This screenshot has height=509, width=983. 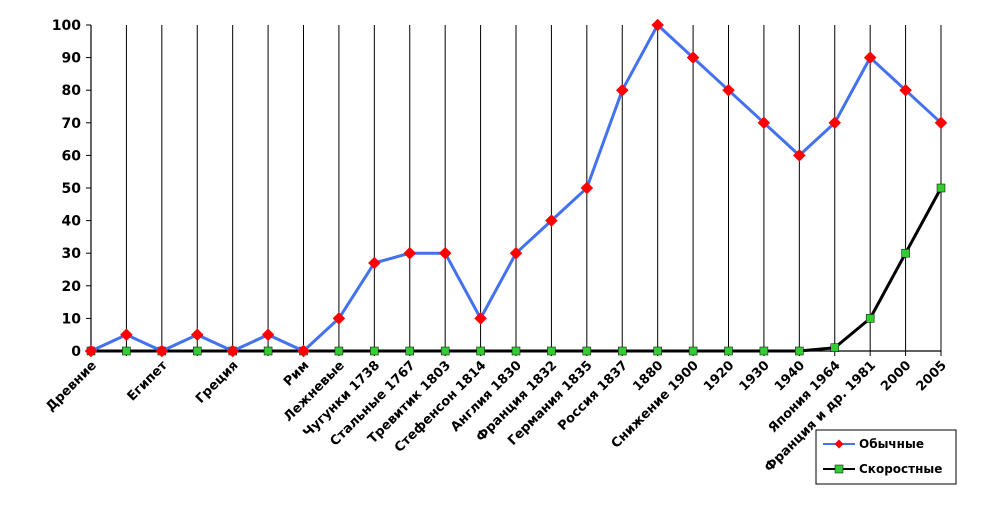 I want to click on y-tick-label: 90, so click(x=72, y=59).